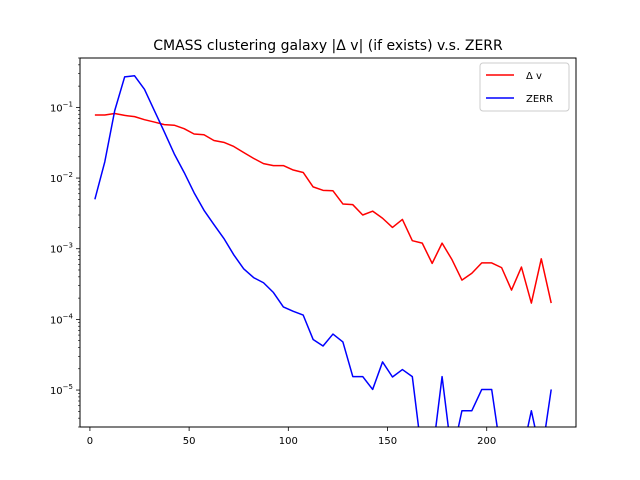 This screenshot has height=480, width=640. I want to click on y-axis: 10⁻⁵ 10⁻⁴ 10⁻³ 10⁻² 10⁻¹, so click(65, 242).